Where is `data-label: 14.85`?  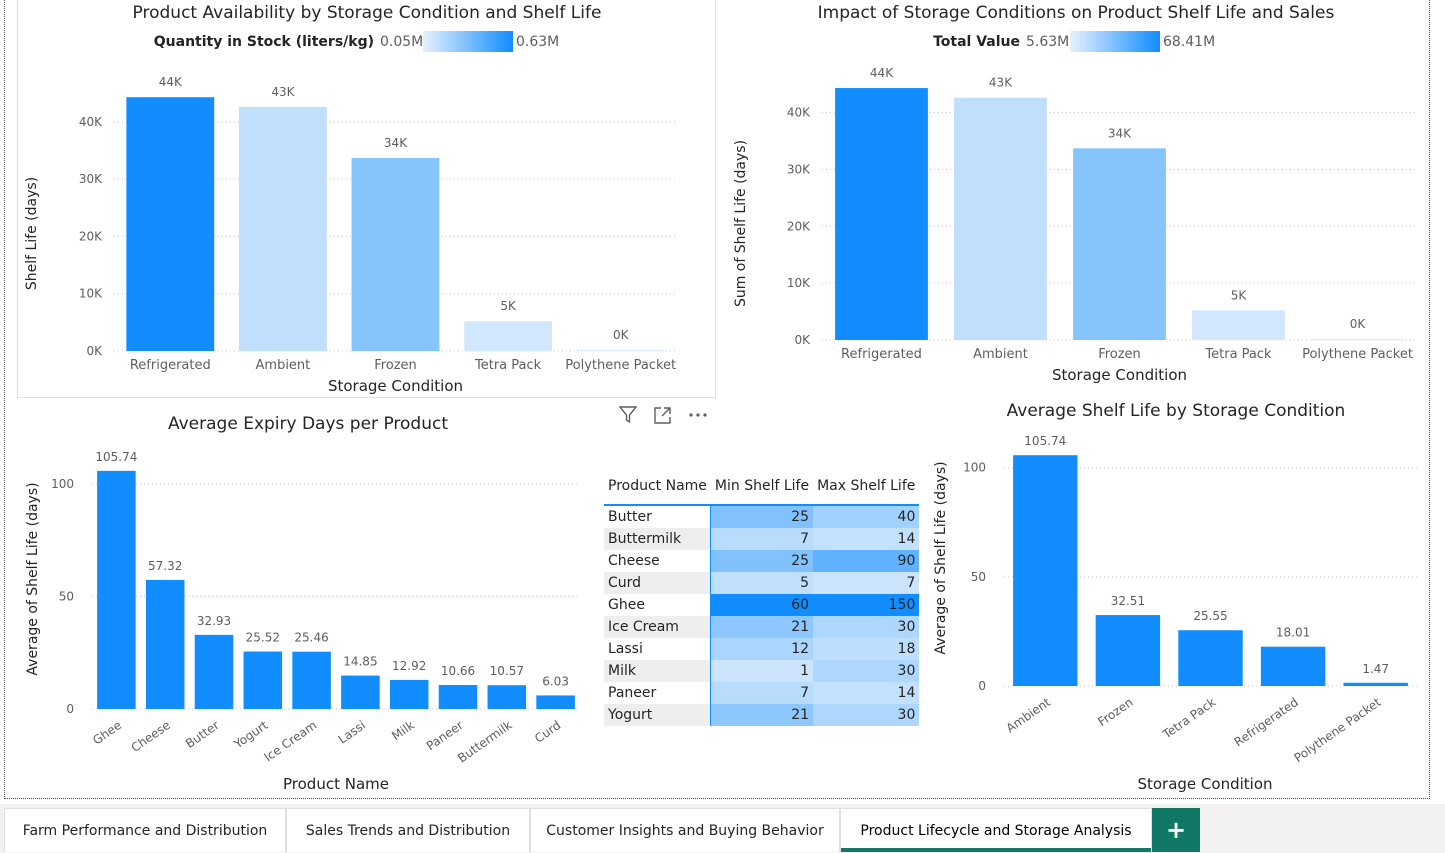 data-label: 14.85 is located at coordinates (360, 662).